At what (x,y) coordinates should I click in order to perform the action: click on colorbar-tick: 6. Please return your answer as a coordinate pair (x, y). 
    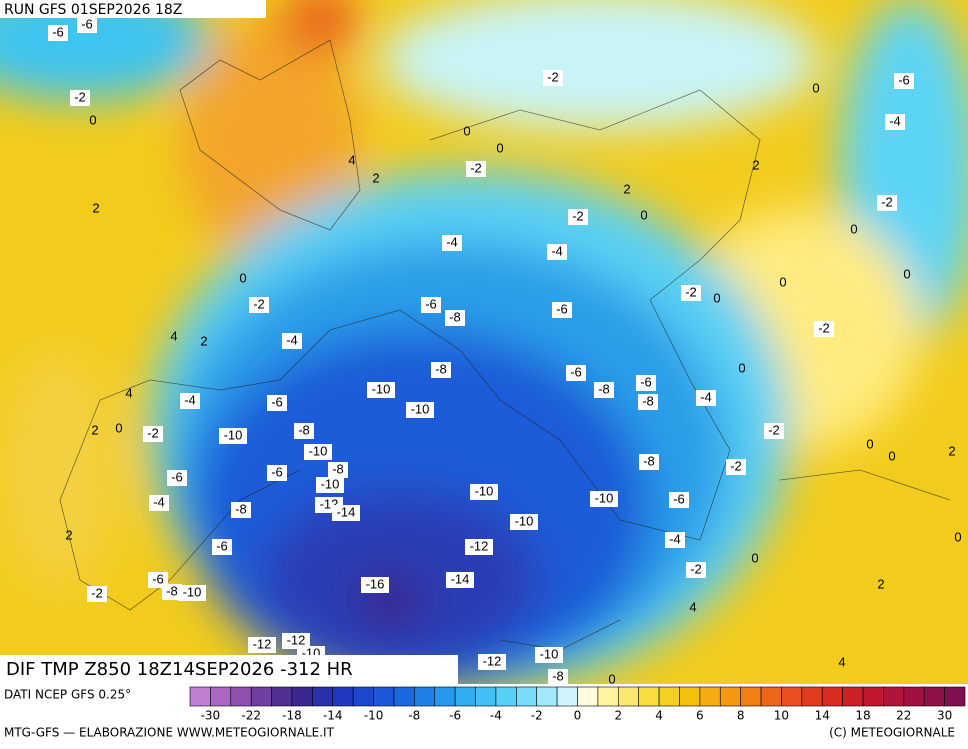
    Looking at the image, I should click on (700, 716).